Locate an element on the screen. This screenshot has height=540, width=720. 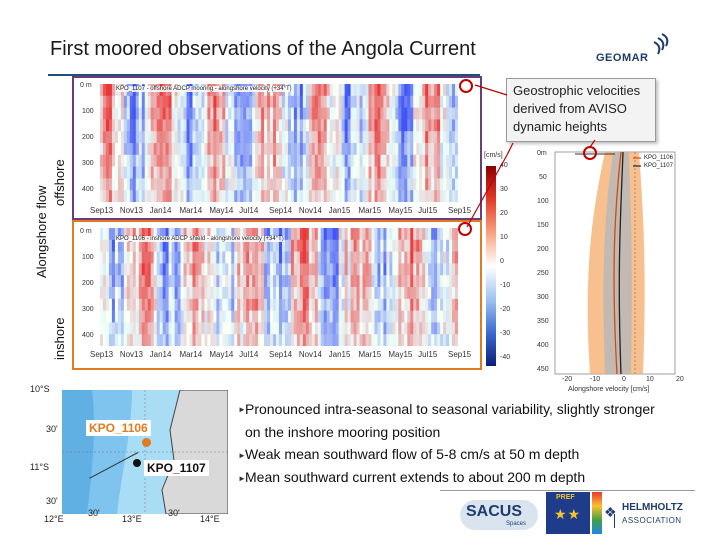
association-logo-text: ASSOCIATION is located at coordinates (652, 520).